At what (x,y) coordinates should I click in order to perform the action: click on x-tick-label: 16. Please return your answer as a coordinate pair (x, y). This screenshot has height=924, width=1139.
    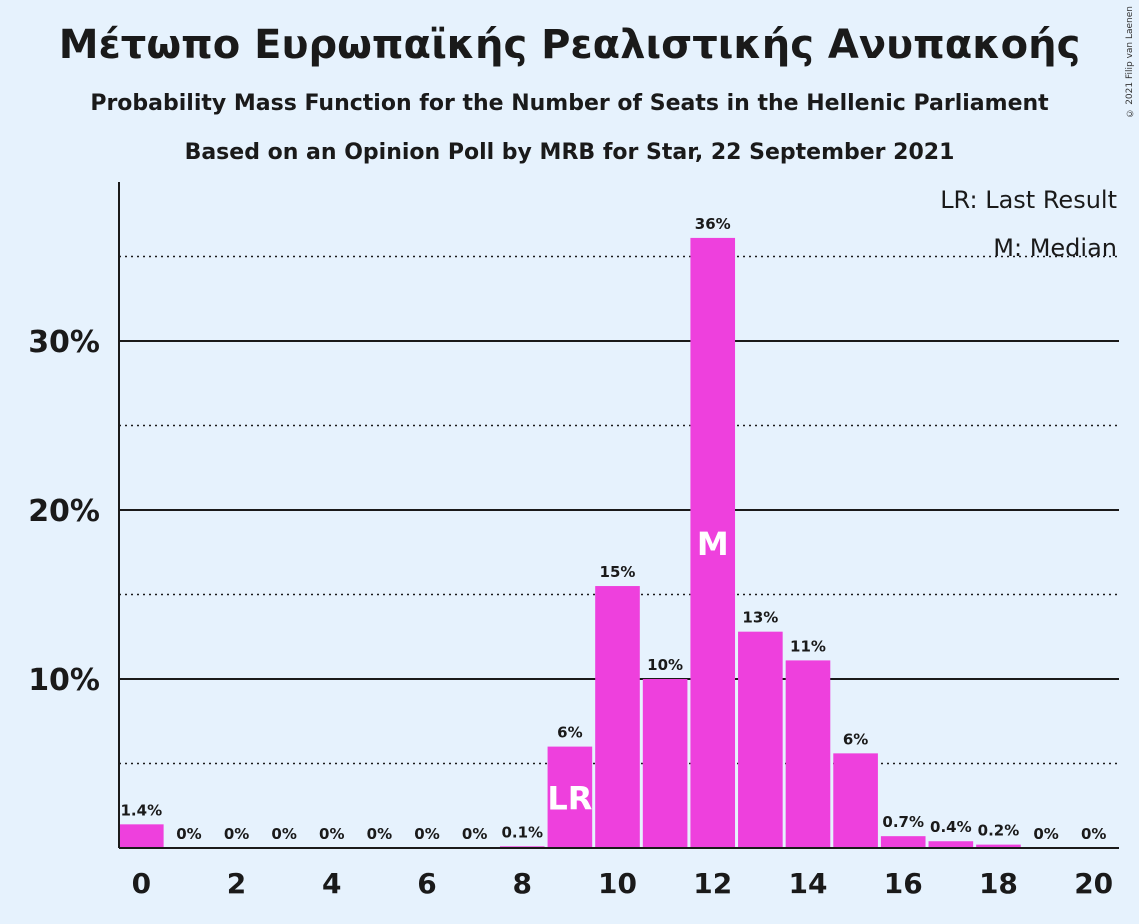
    Looking at the image, I should click on (903, 883).